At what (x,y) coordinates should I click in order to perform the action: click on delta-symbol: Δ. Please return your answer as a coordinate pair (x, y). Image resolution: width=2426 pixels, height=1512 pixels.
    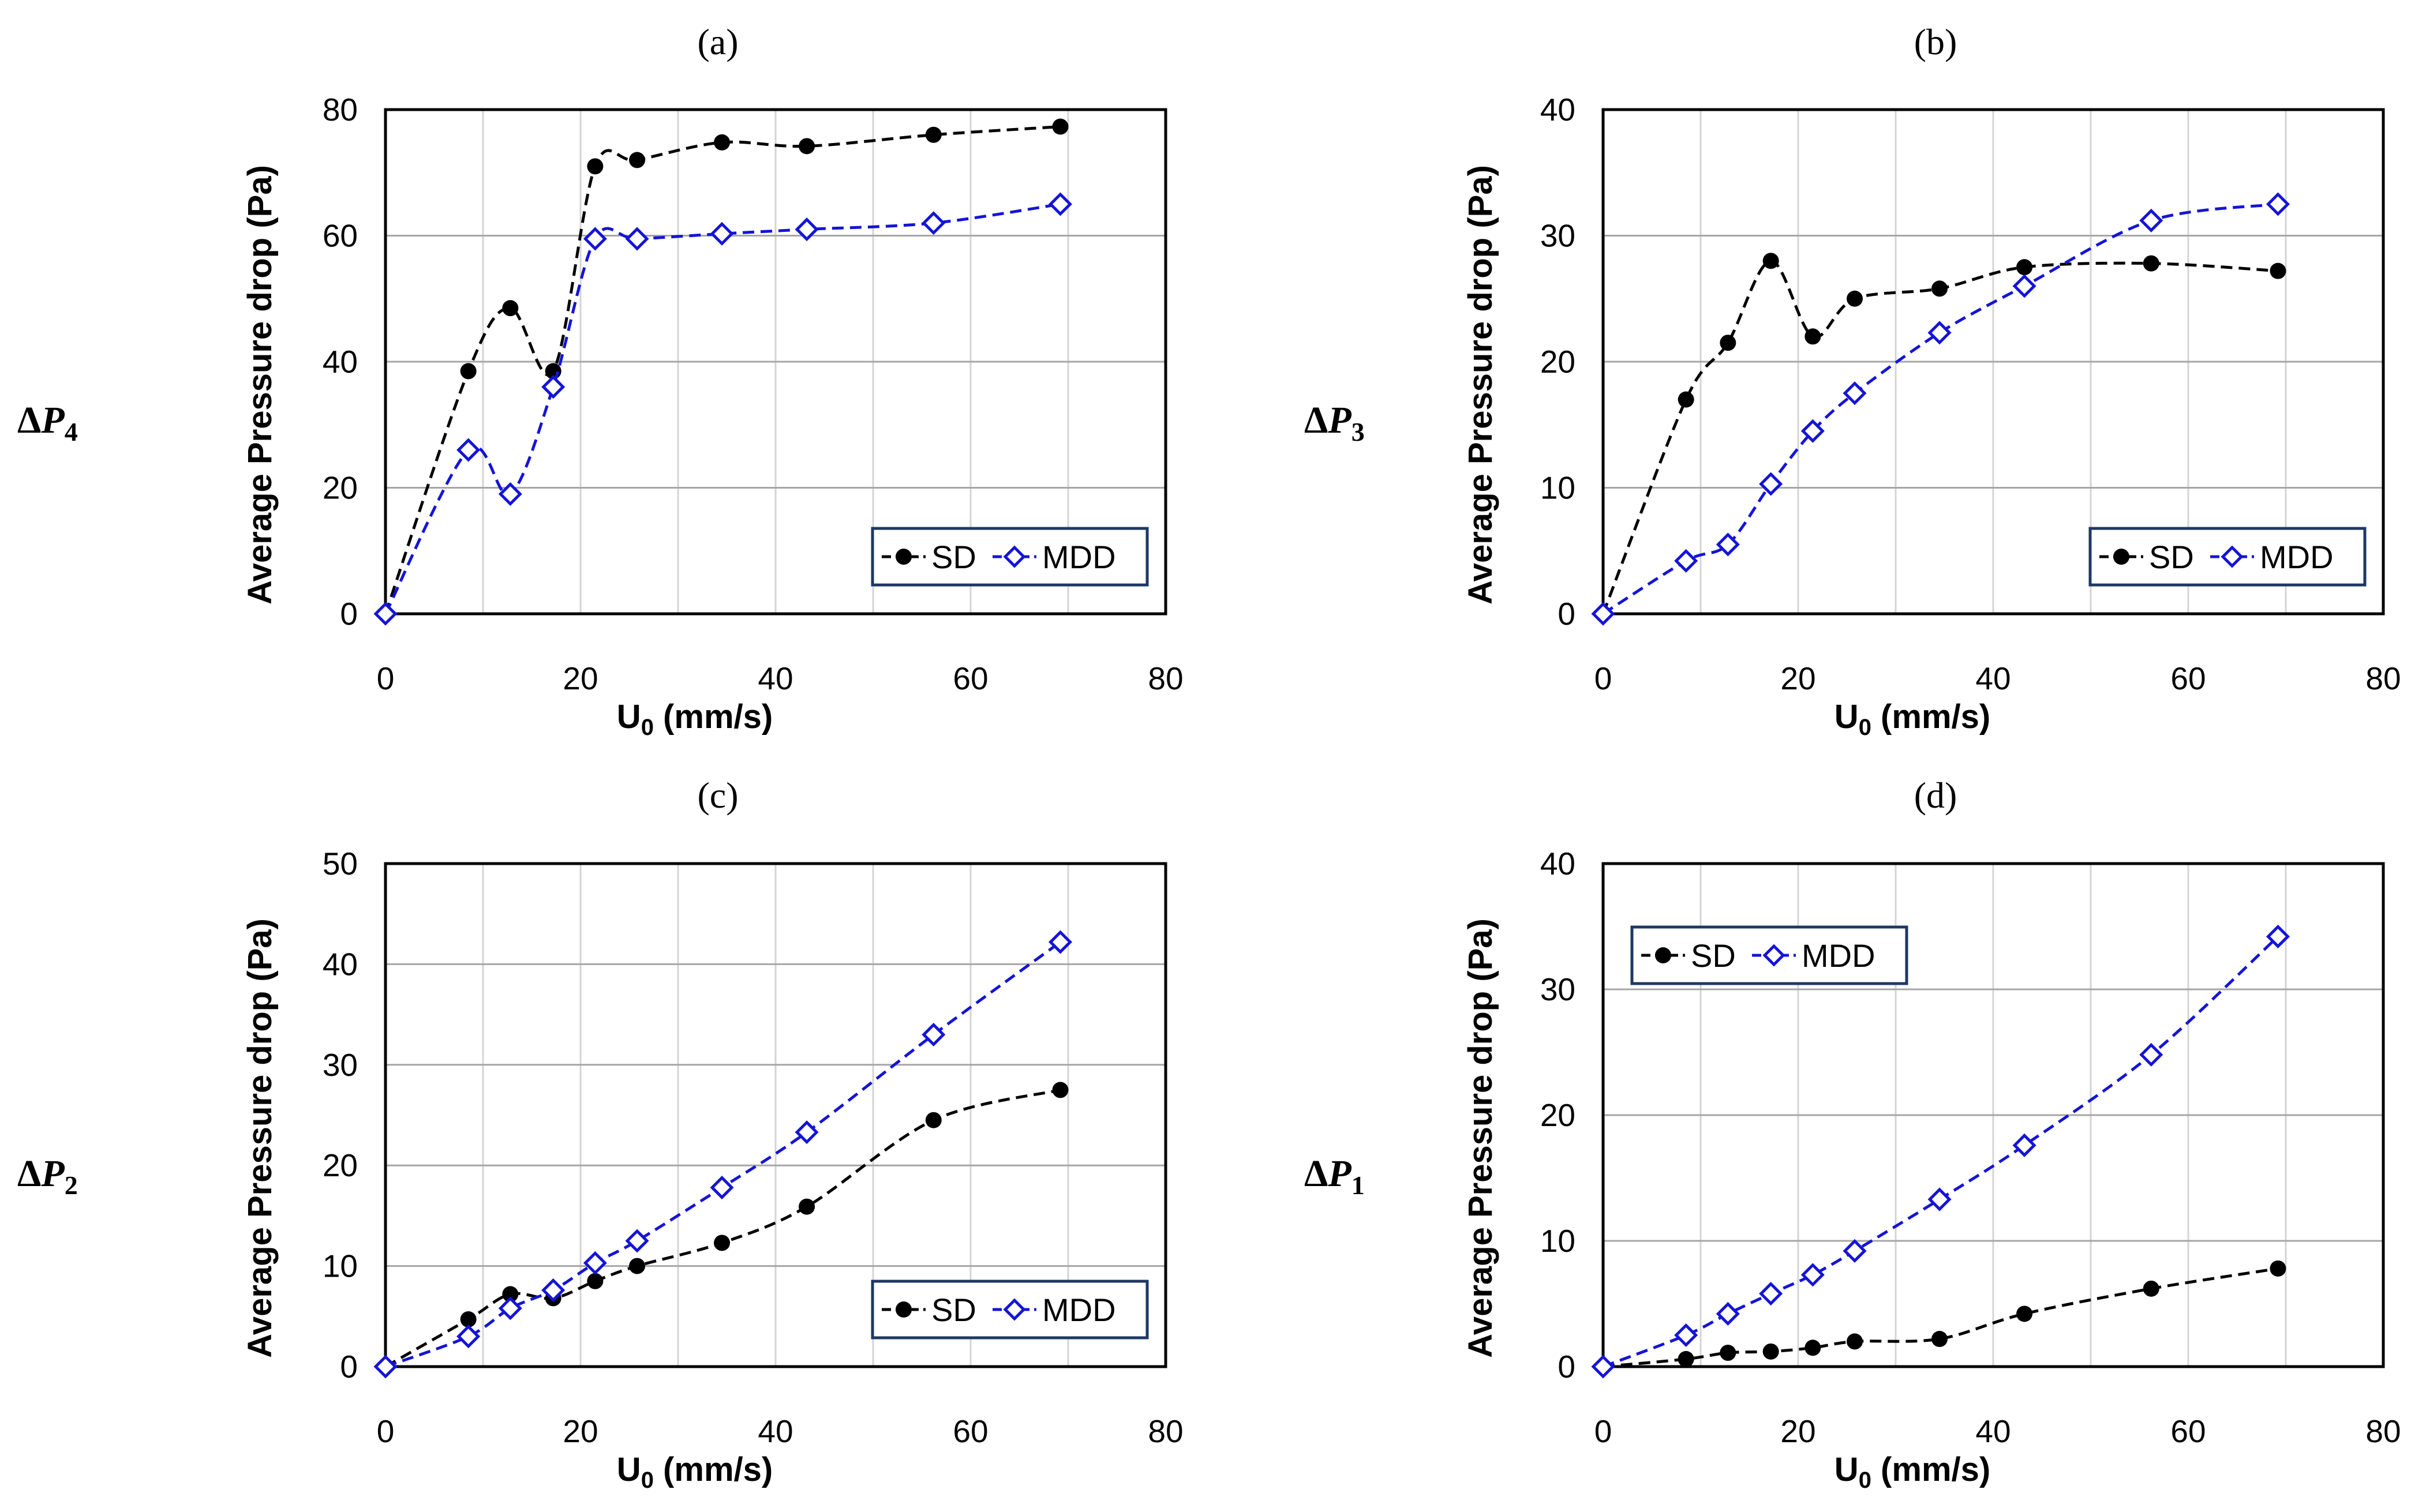
    Looking at the image, I should click on (29, 1174).